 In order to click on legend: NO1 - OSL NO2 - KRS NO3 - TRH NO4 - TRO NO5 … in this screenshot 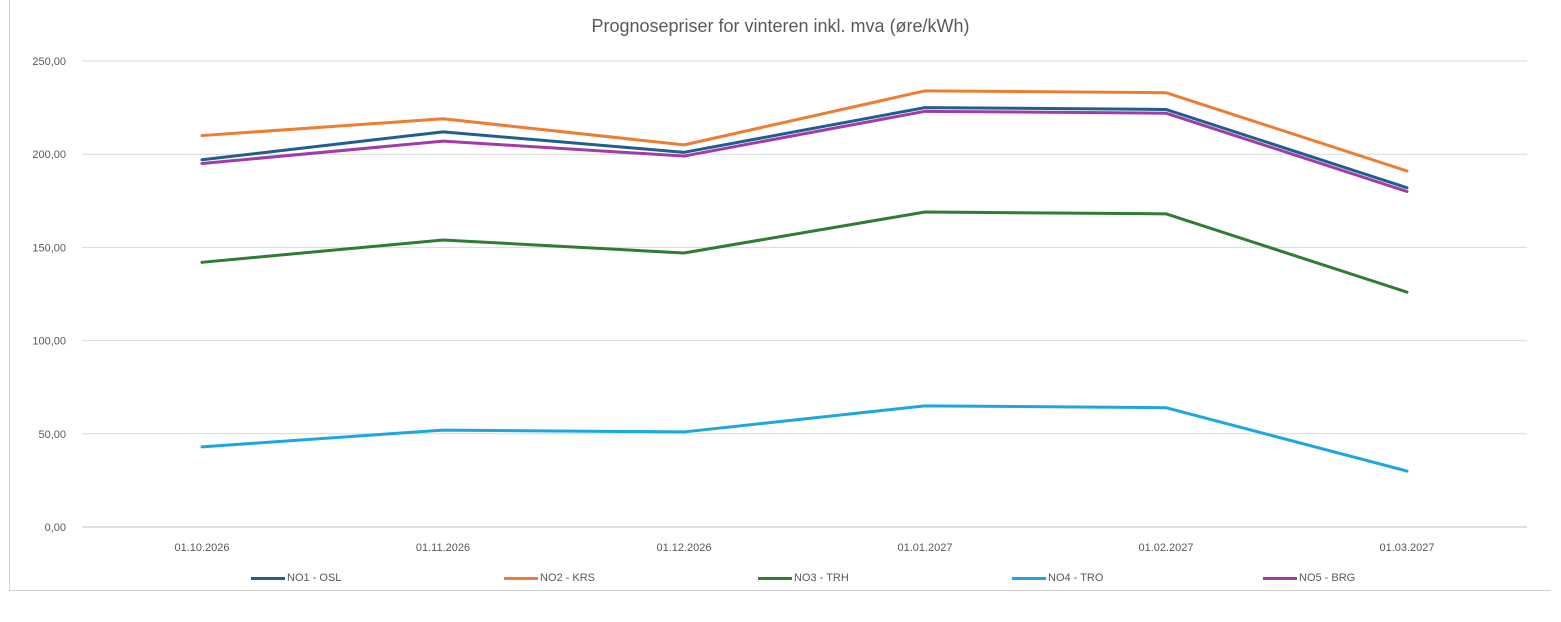, I will do `click(780, 580)`.